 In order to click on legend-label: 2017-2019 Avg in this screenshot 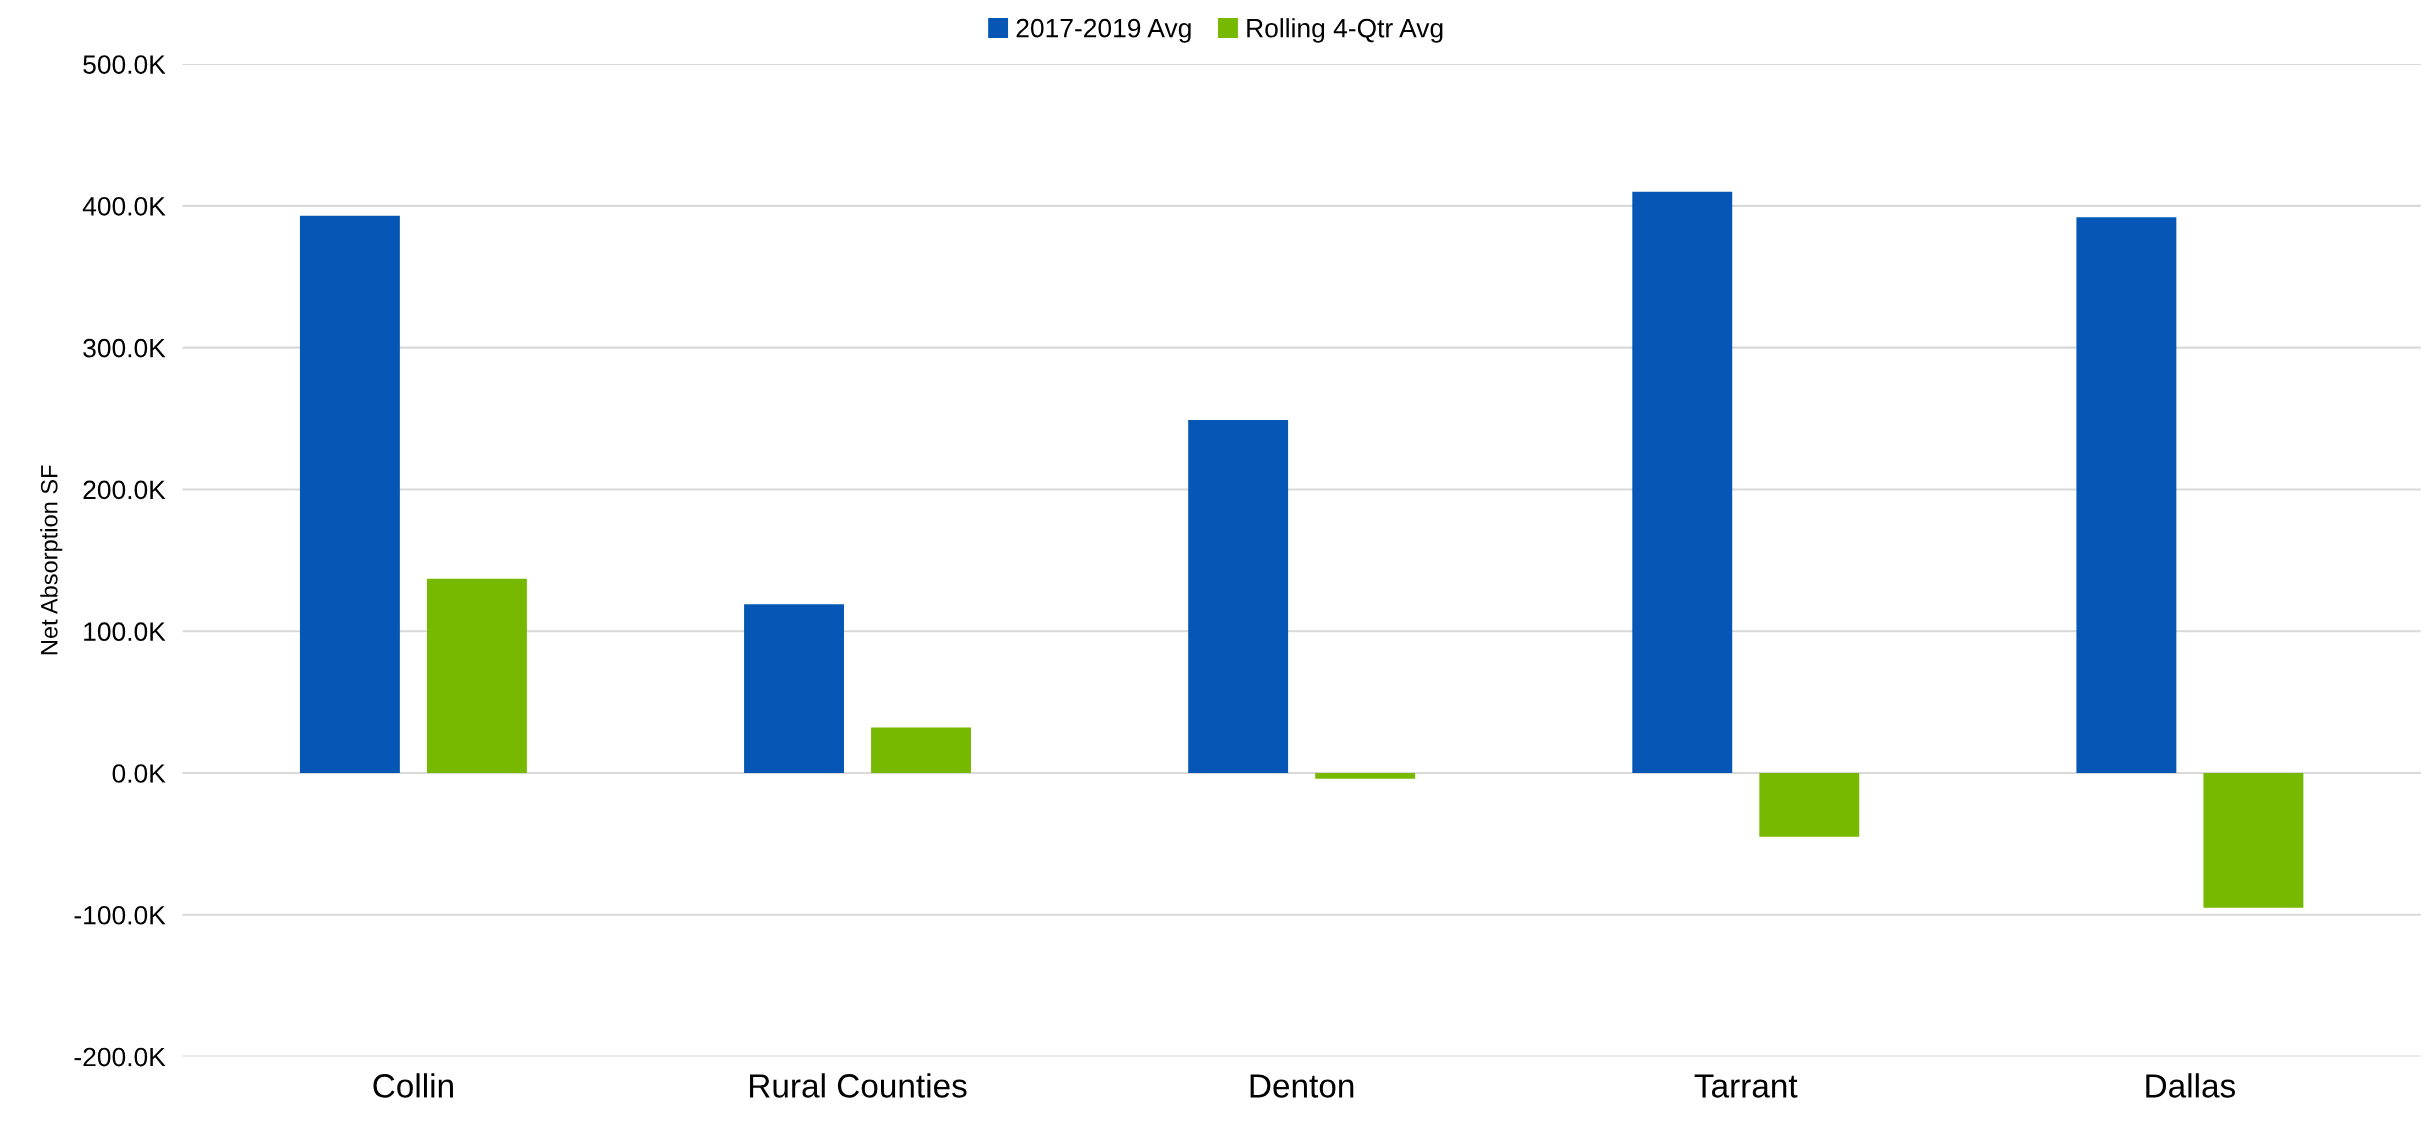, I will do `click(1103, 30)`.